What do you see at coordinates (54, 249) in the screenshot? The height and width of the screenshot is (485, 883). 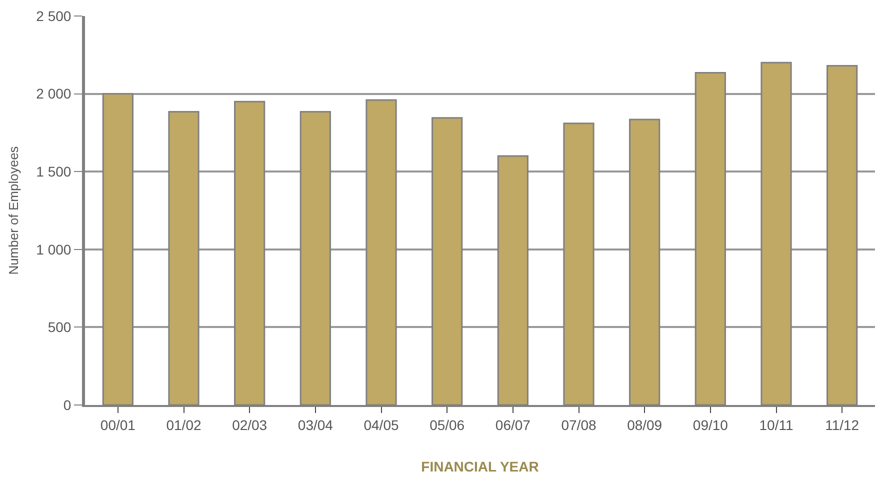 I see `y-tick-label: 1 000` at bounding box center [54, 249].